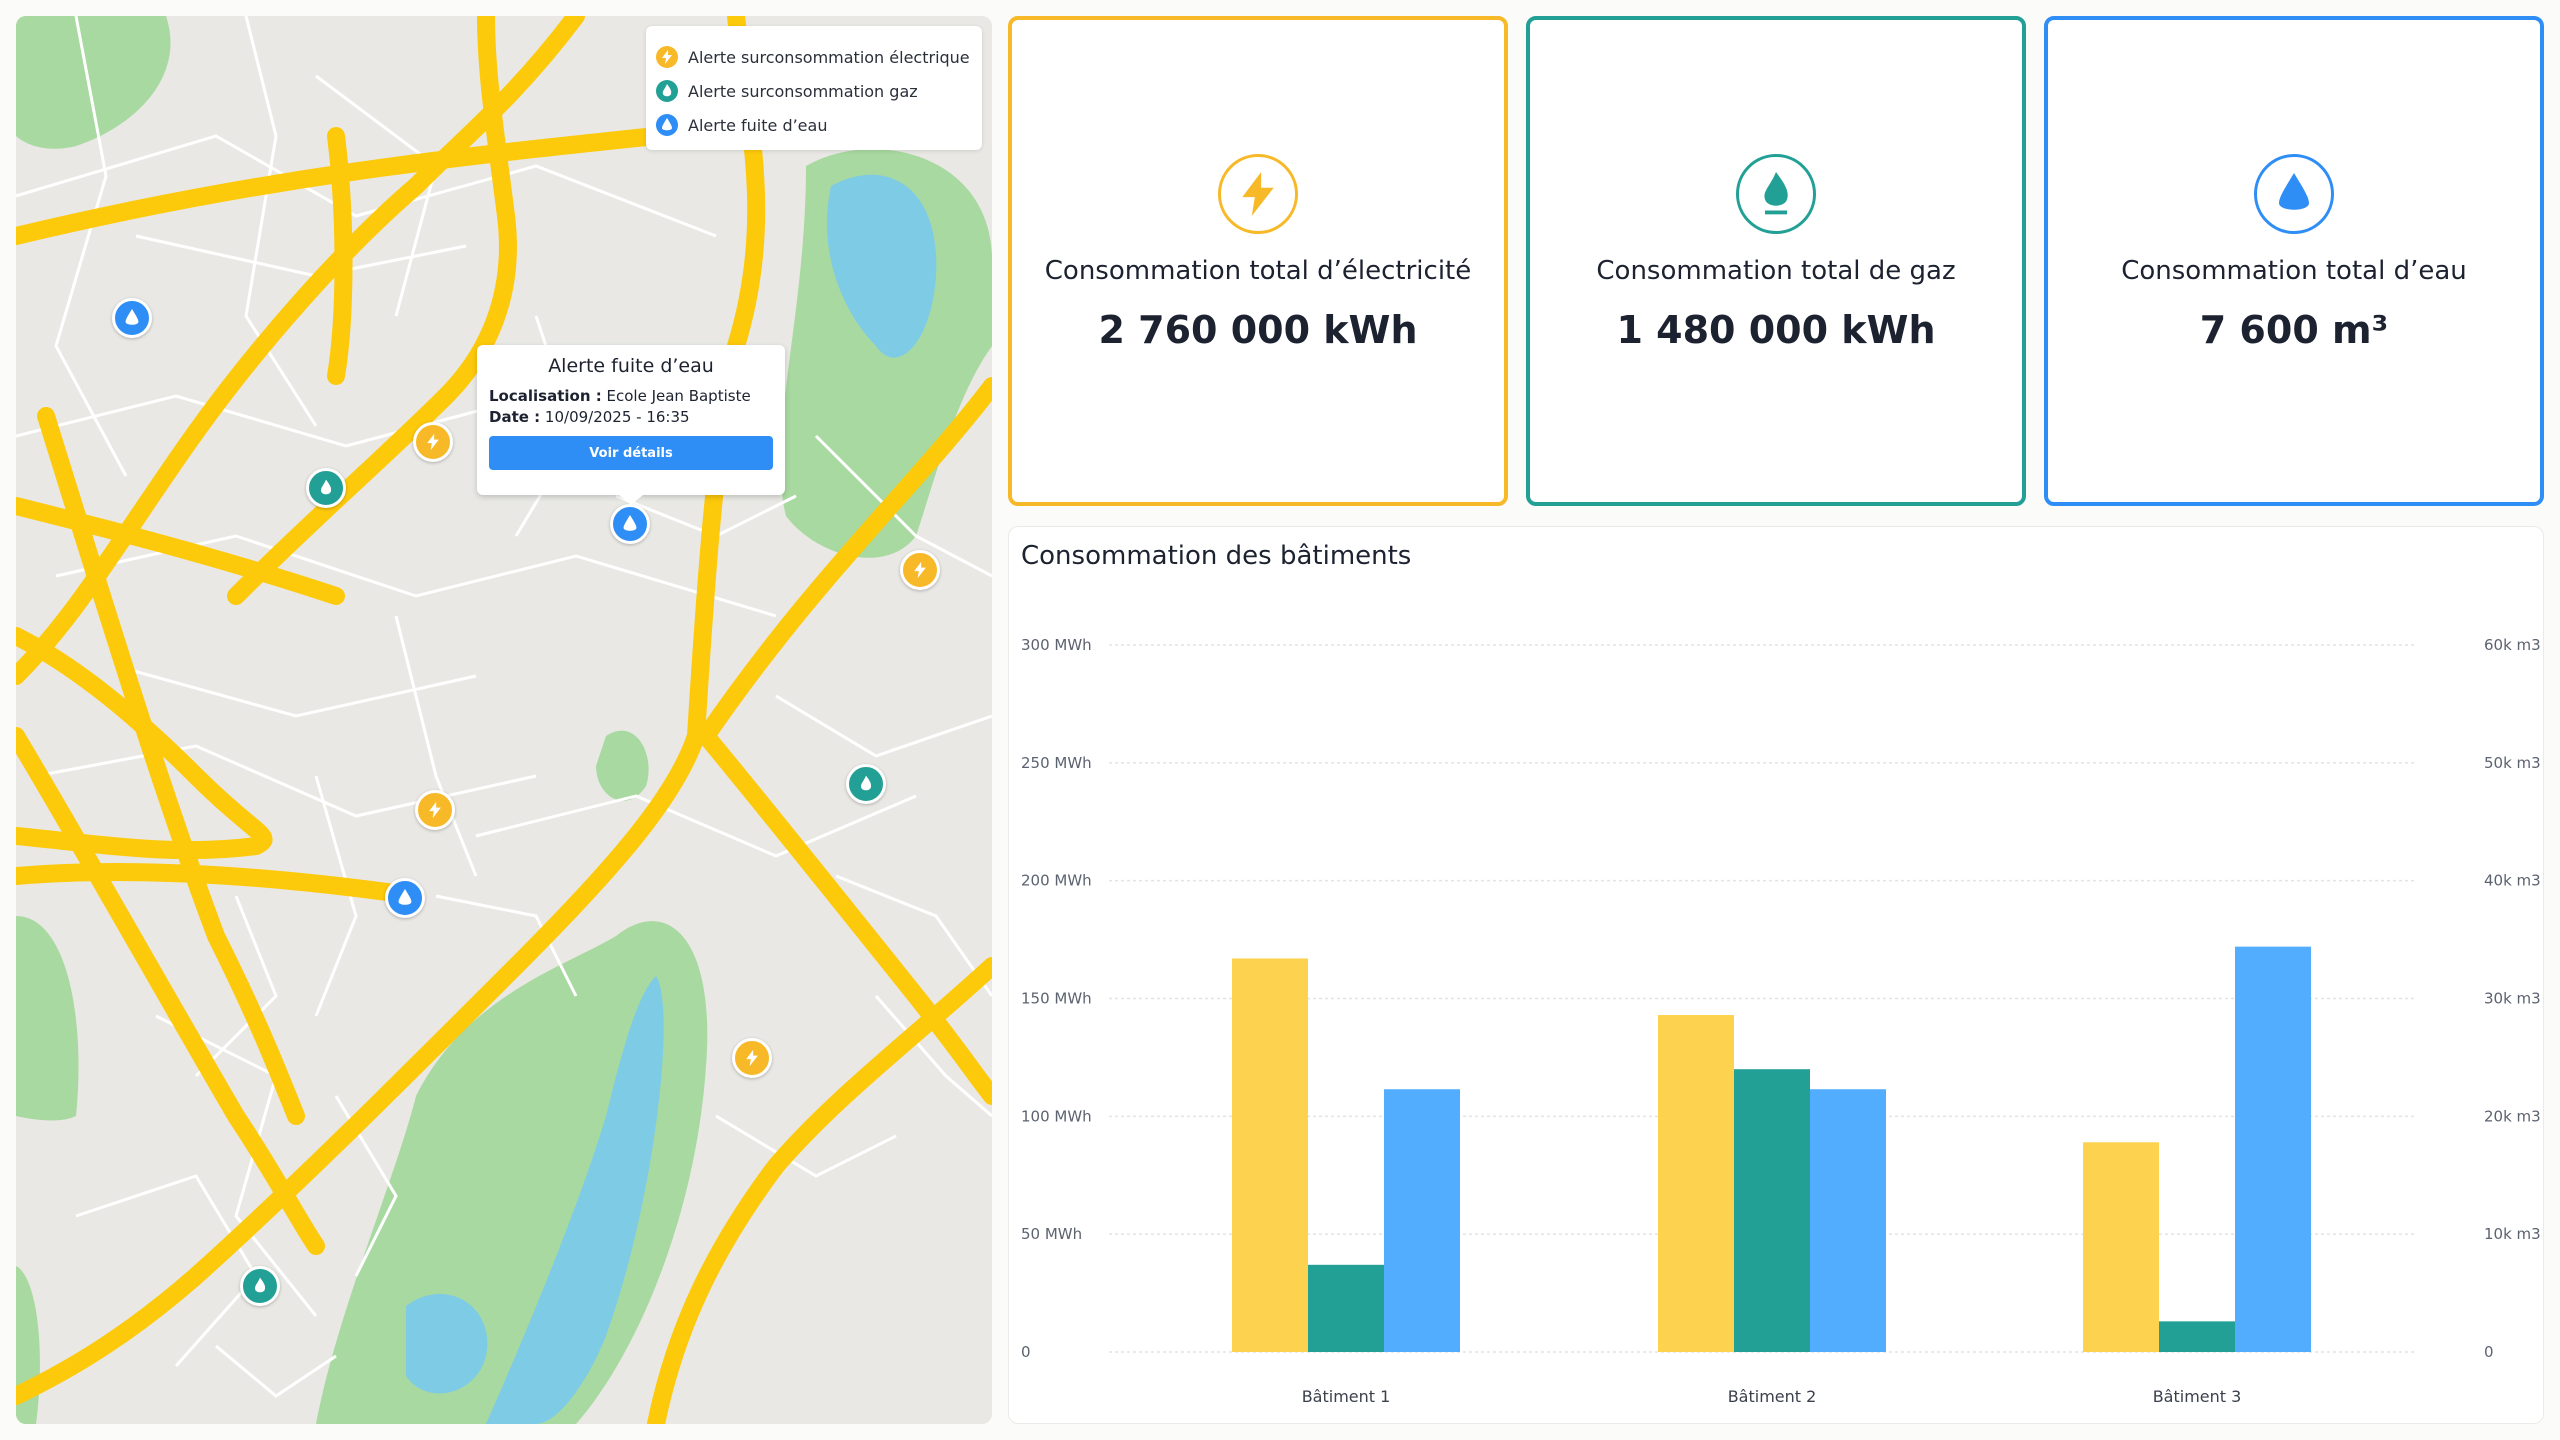 The height and width of the screenshot is (1440, 2560). What do you see at coordinates (2512, 999) in the screenshot?
I see `right-tick-label: 30k m3` at bounding box center [2512, 999].